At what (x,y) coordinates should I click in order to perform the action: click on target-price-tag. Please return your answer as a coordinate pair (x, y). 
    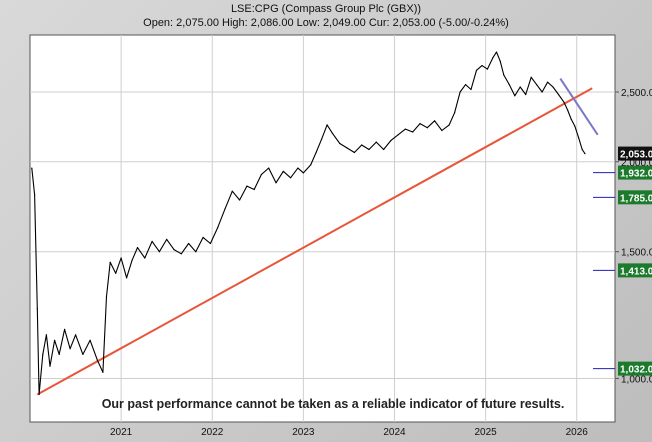
    Looking at the image, I should click on (635, 368).